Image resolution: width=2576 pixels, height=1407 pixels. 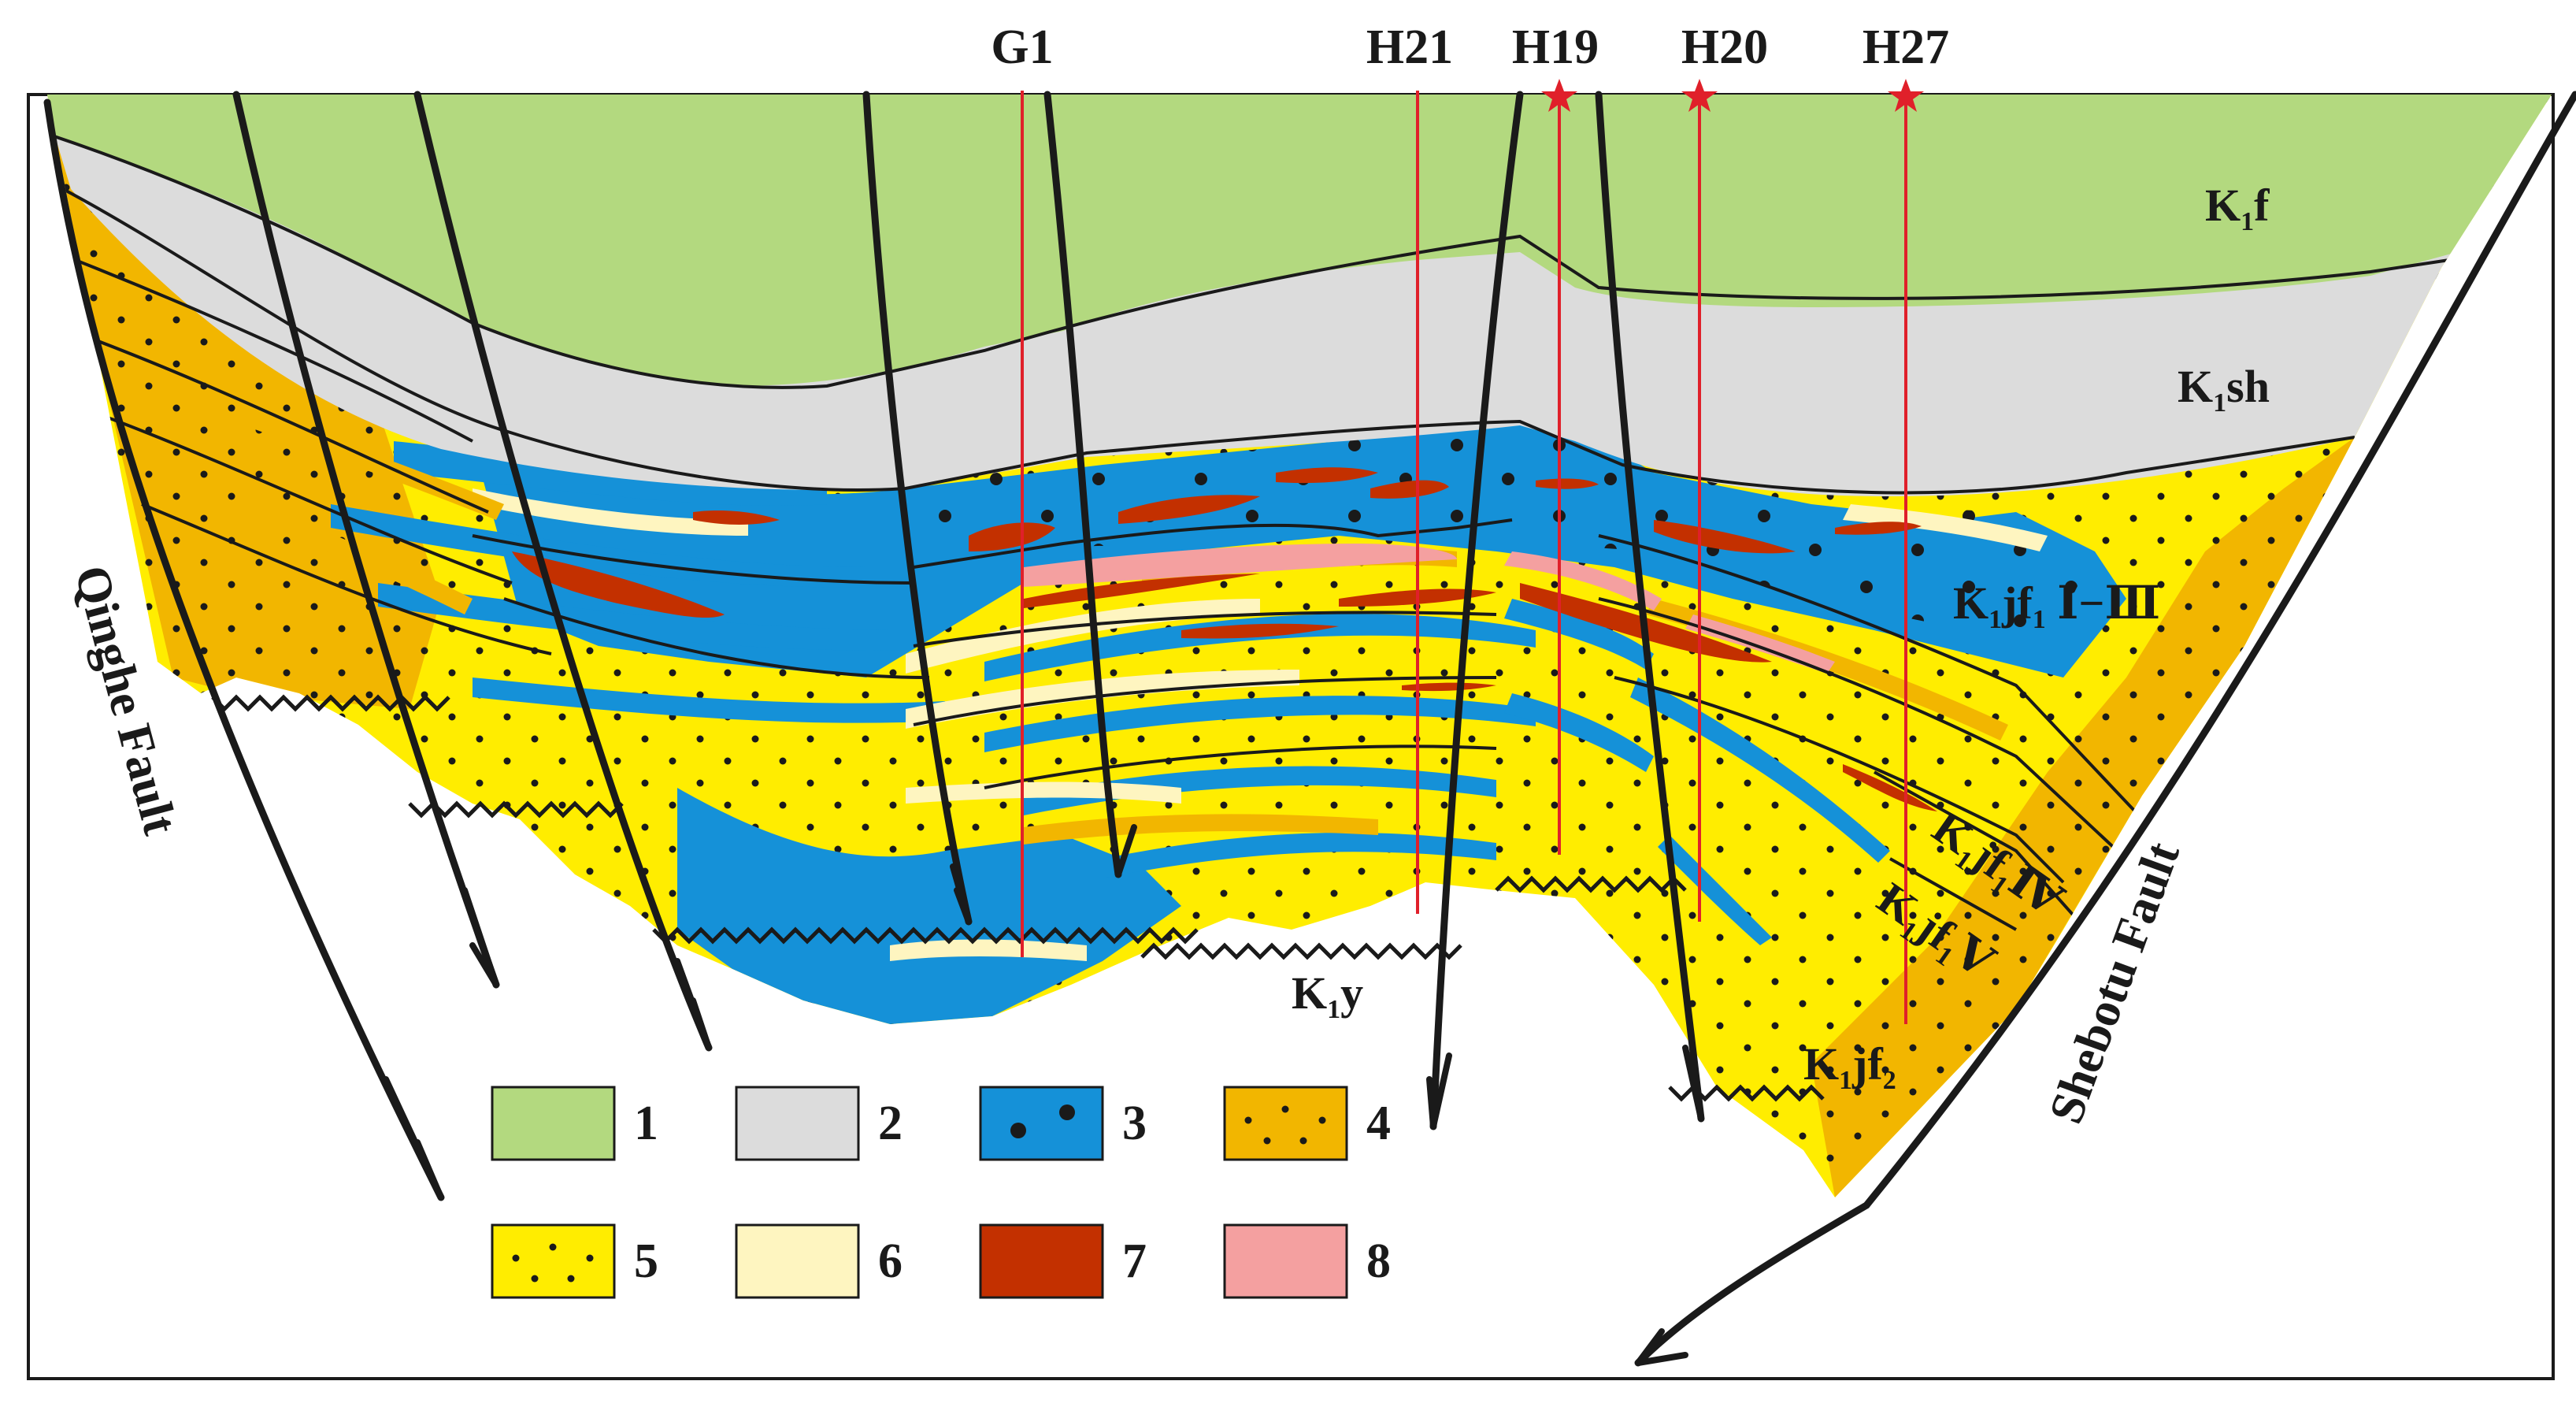 I want to click on legend-label-7: 7, so click(x=1134, y=1261).